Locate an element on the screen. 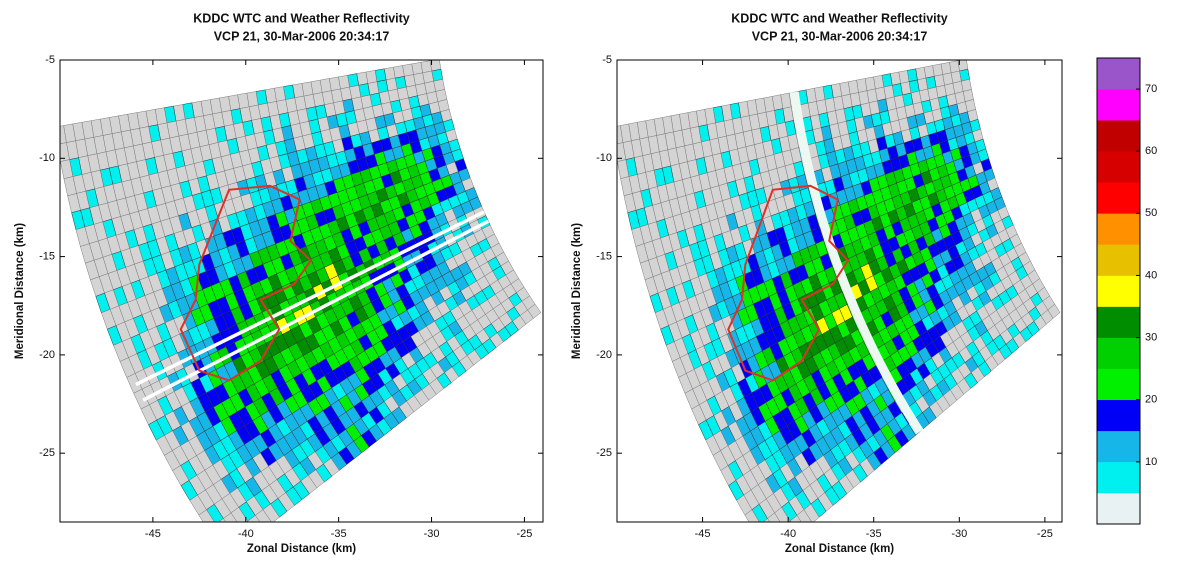 The height and width of the screenshot is (562, 1186). colorbar-tick-label: 70 is located at coordinates (1151, 89).